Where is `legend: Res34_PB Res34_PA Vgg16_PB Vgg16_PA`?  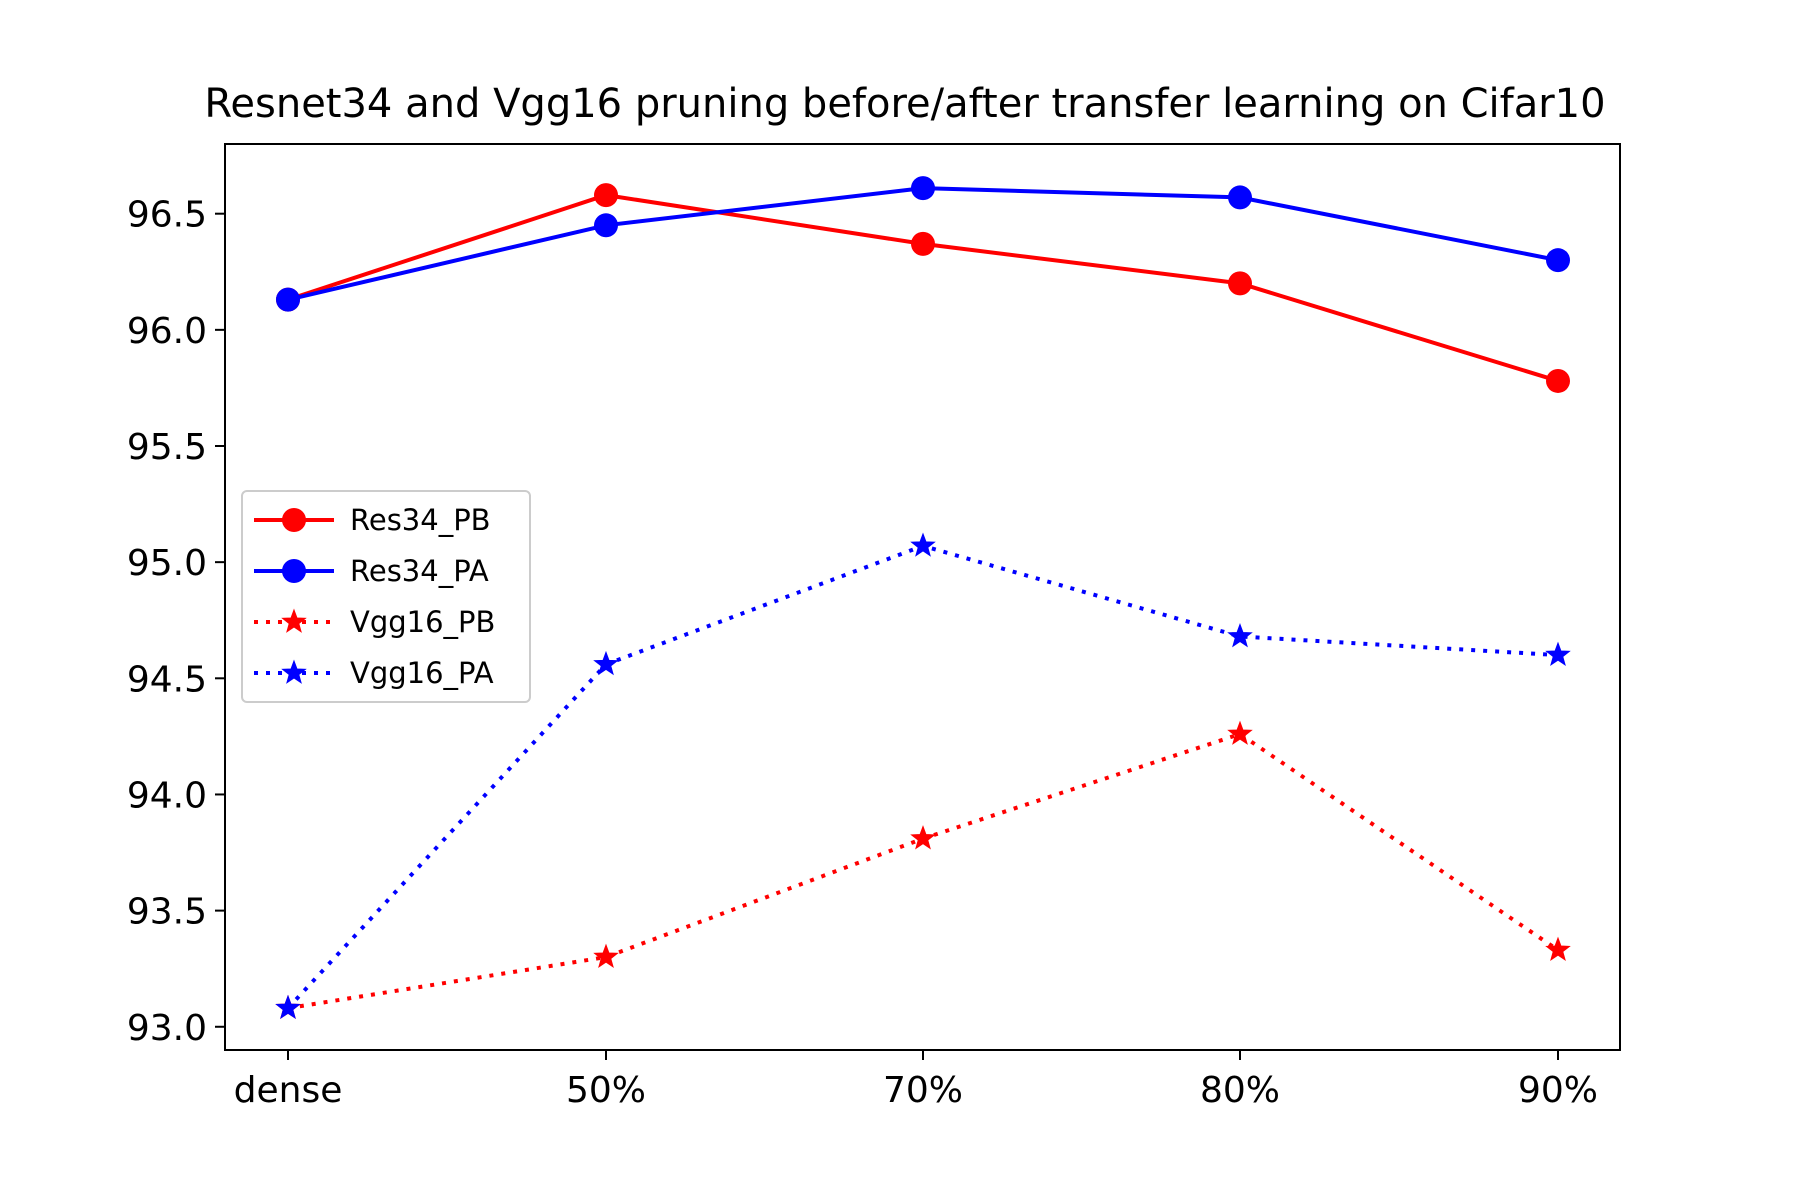 legend: Res34_PB Res34_PA Vgg16_PB Vgg16_PA is located at coordinates (386, 596).